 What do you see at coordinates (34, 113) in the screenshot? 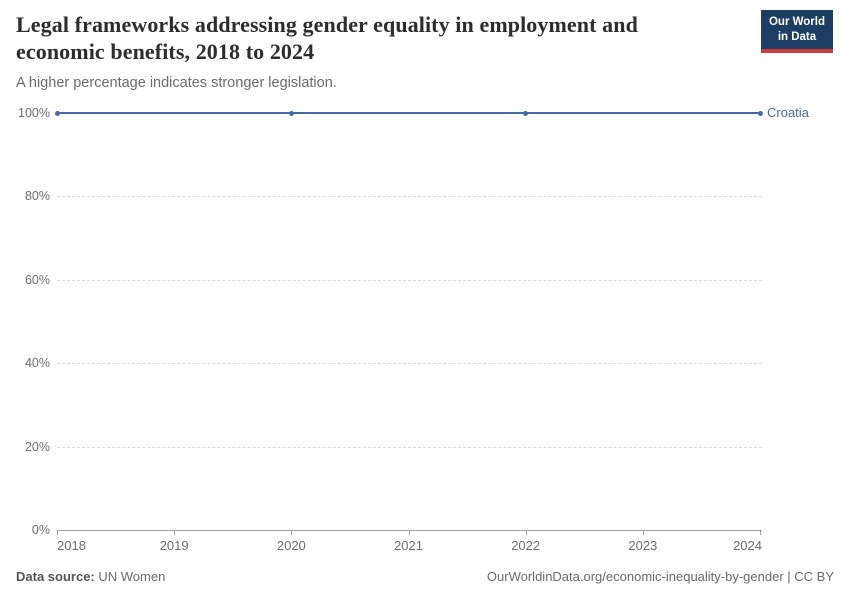
I see `y-axis-tick-label: 100%` at bounding box center [34, 113].